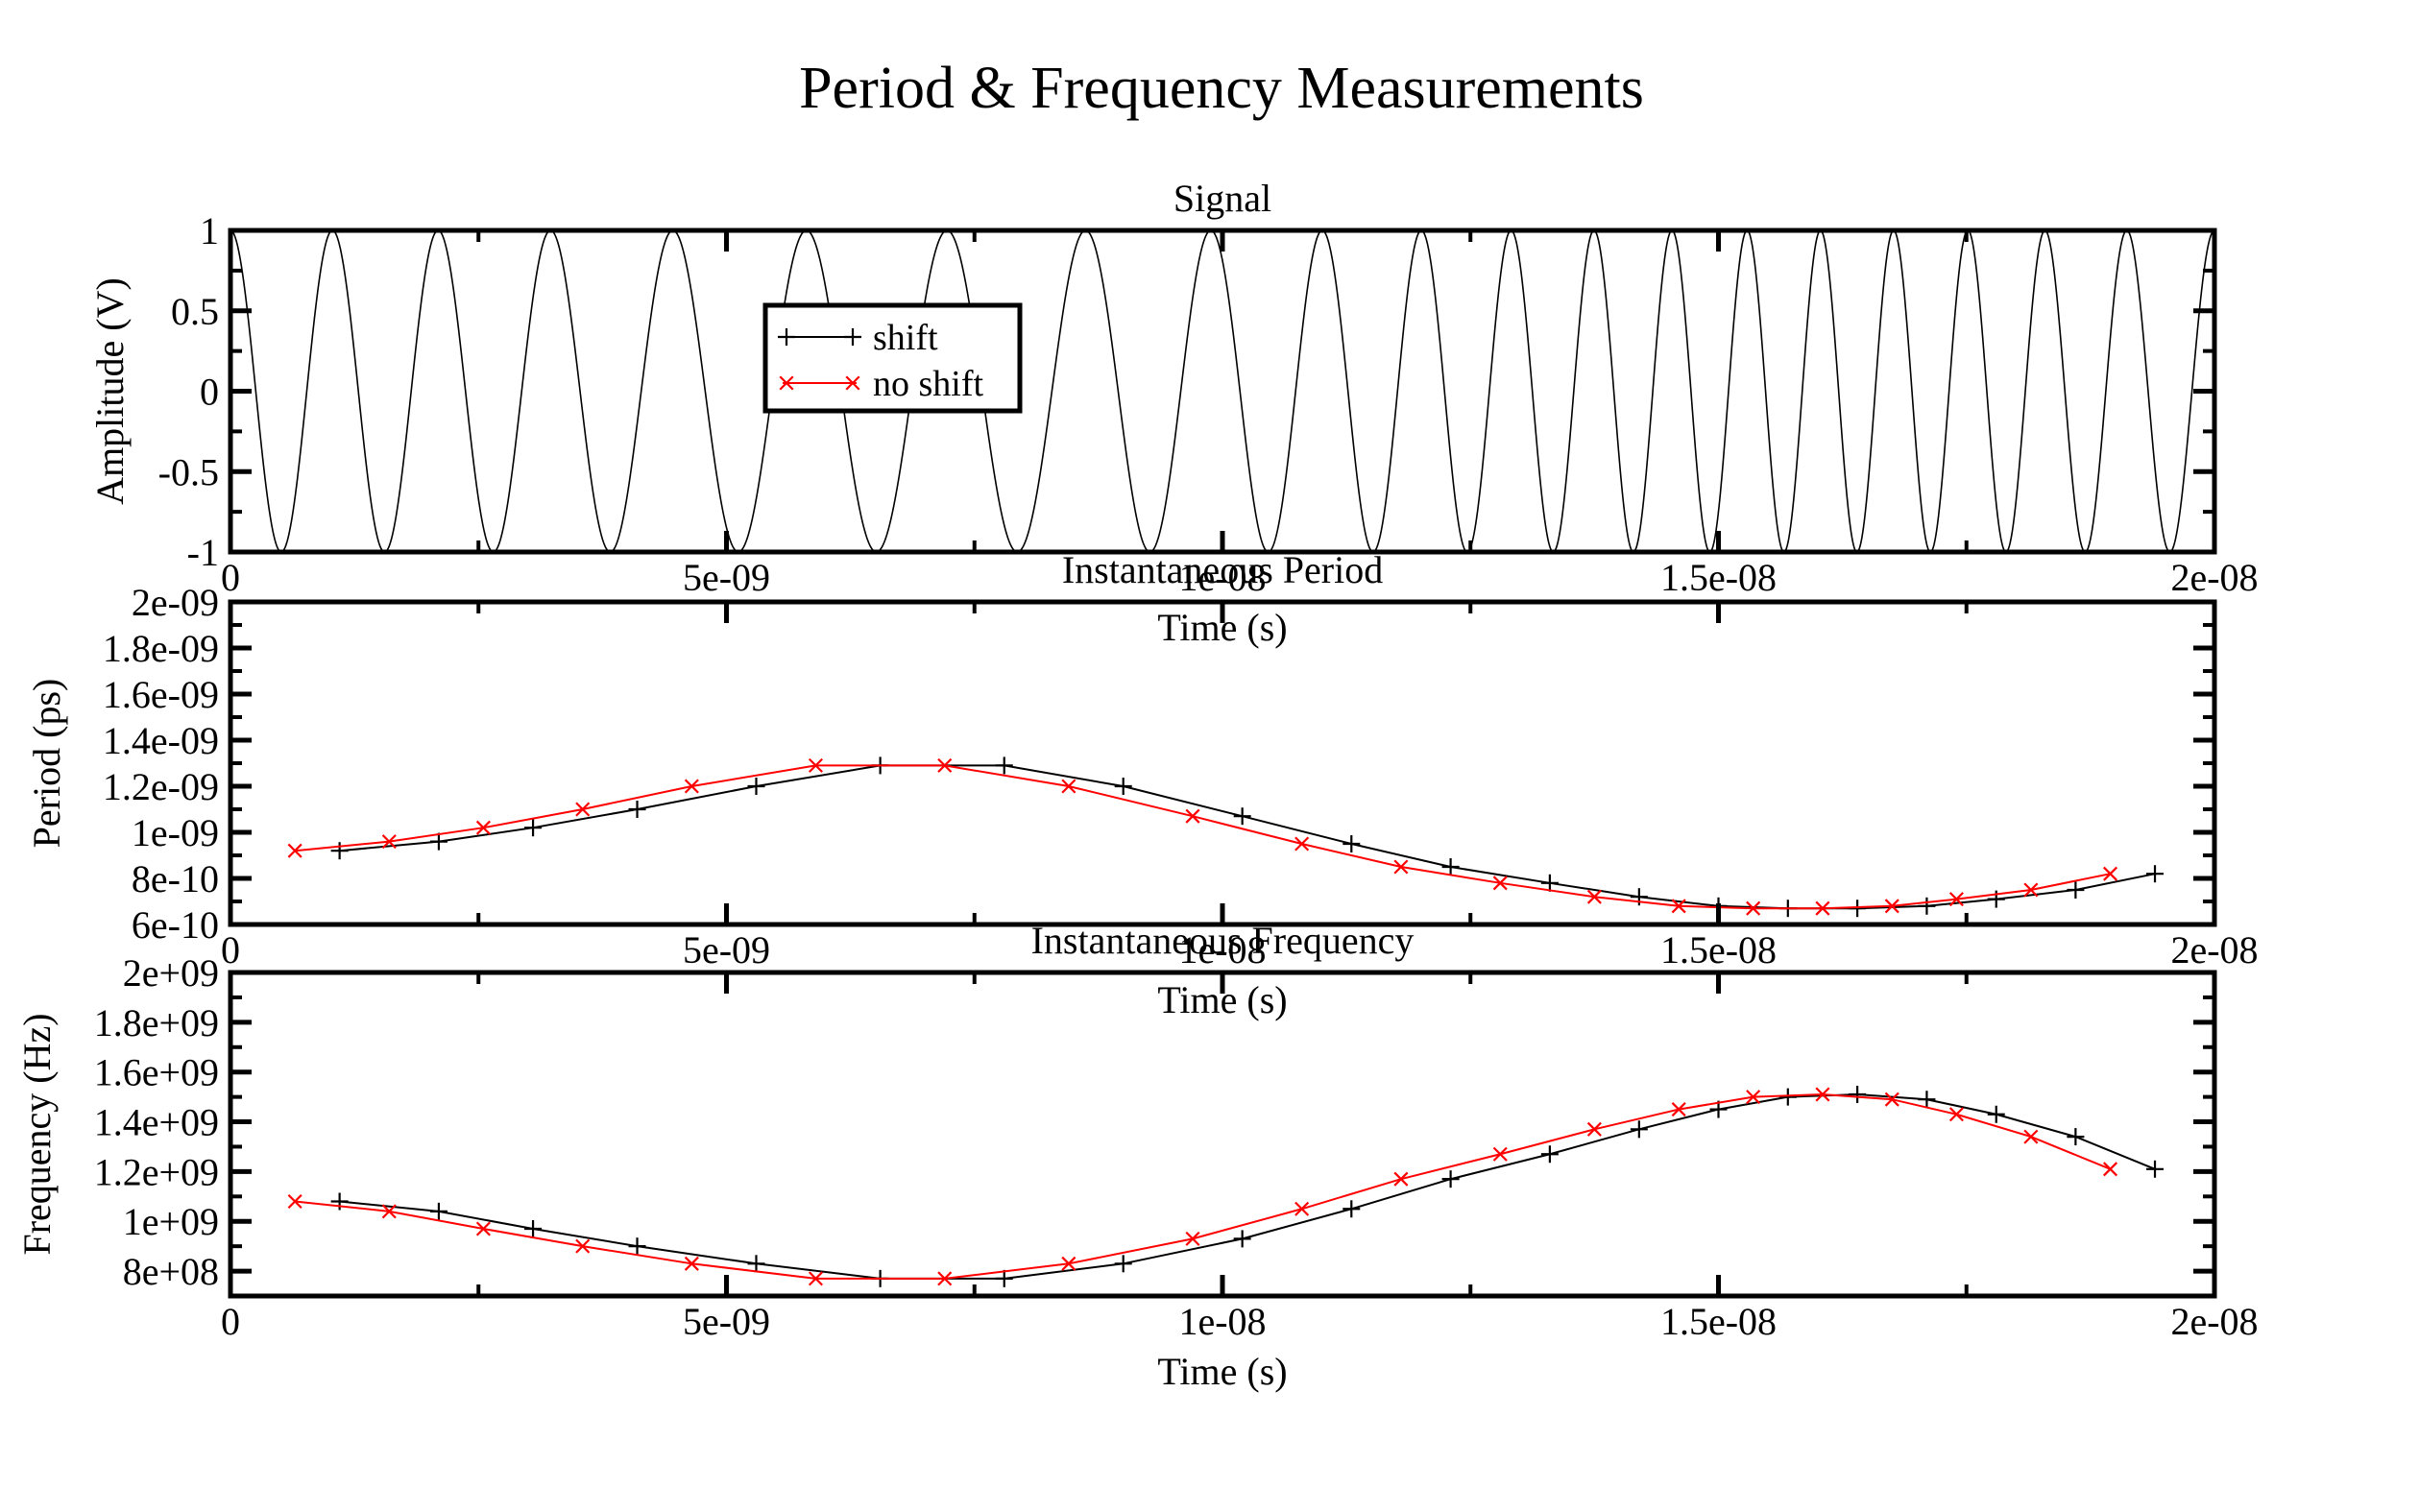 Image resolution: width=2419 pixels, height=1512 pixels. Describe the element at coordinates (171, 973) in the screenshot. I see `y-tick-label: 2e+09` at that location.